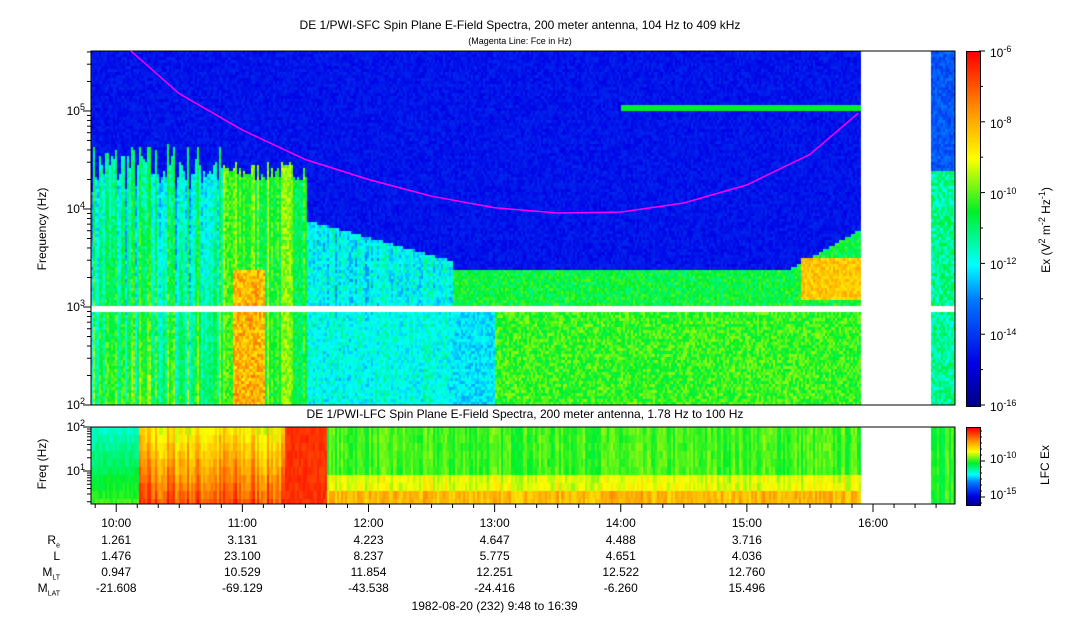 This screenshot has height=620, width=1083. I want to click on ephemeris-value: -6.260, so click(620, 588).